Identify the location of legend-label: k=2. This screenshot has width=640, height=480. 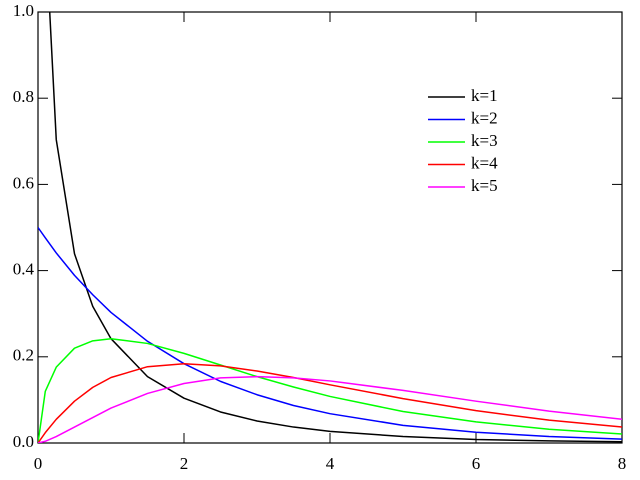
(484, 117).